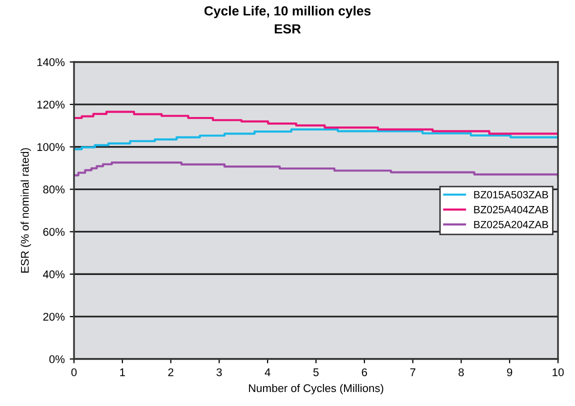 The height and width of the screenshot is (406, 575). I want to click on y-tick-label: 100%, so click(51, 147).